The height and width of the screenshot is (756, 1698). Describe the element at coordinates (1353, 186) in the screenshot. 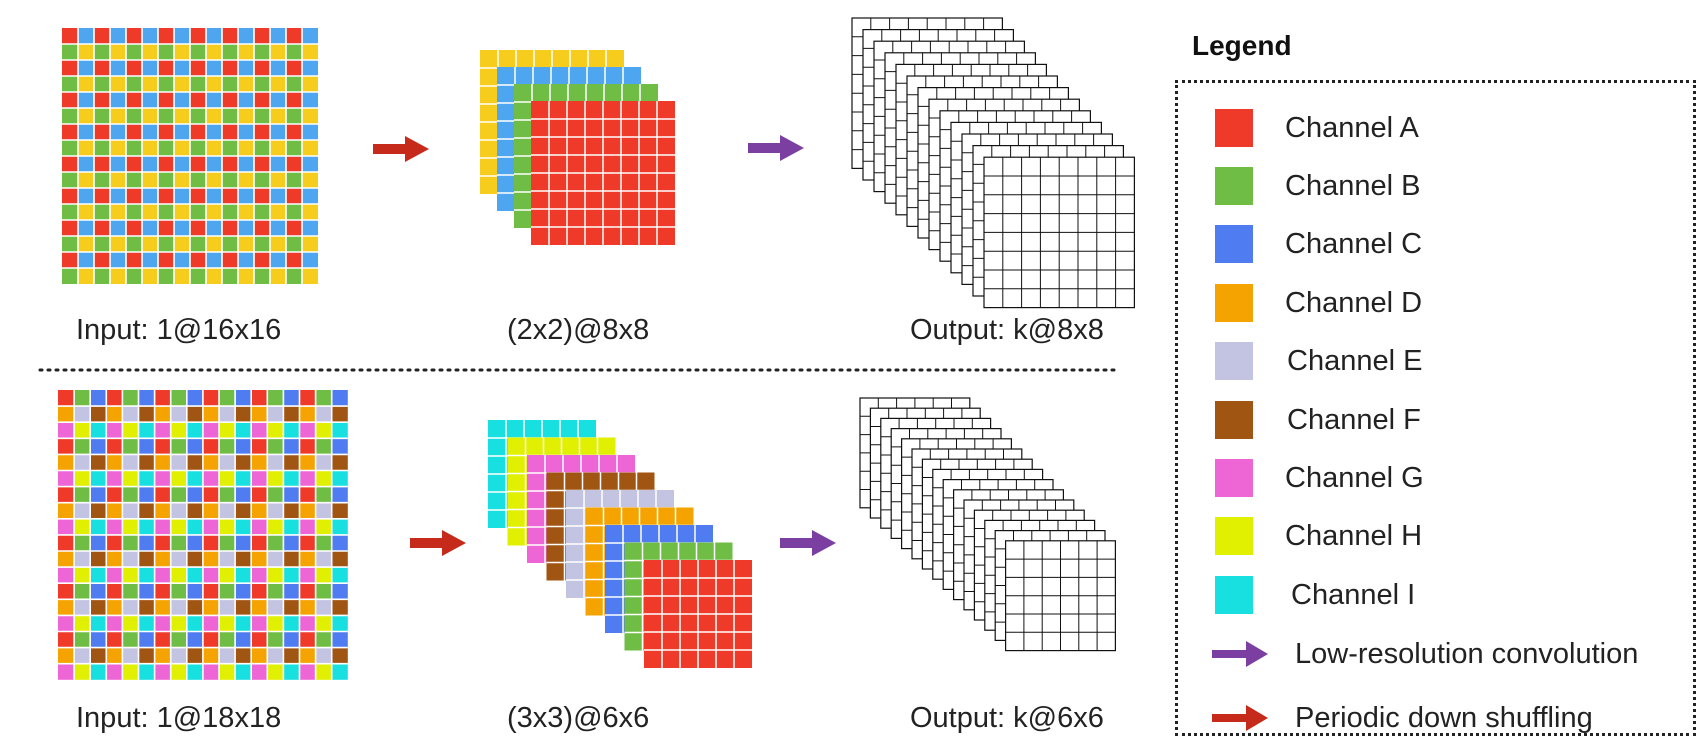

I see `legend-label: Channel B` at that location.